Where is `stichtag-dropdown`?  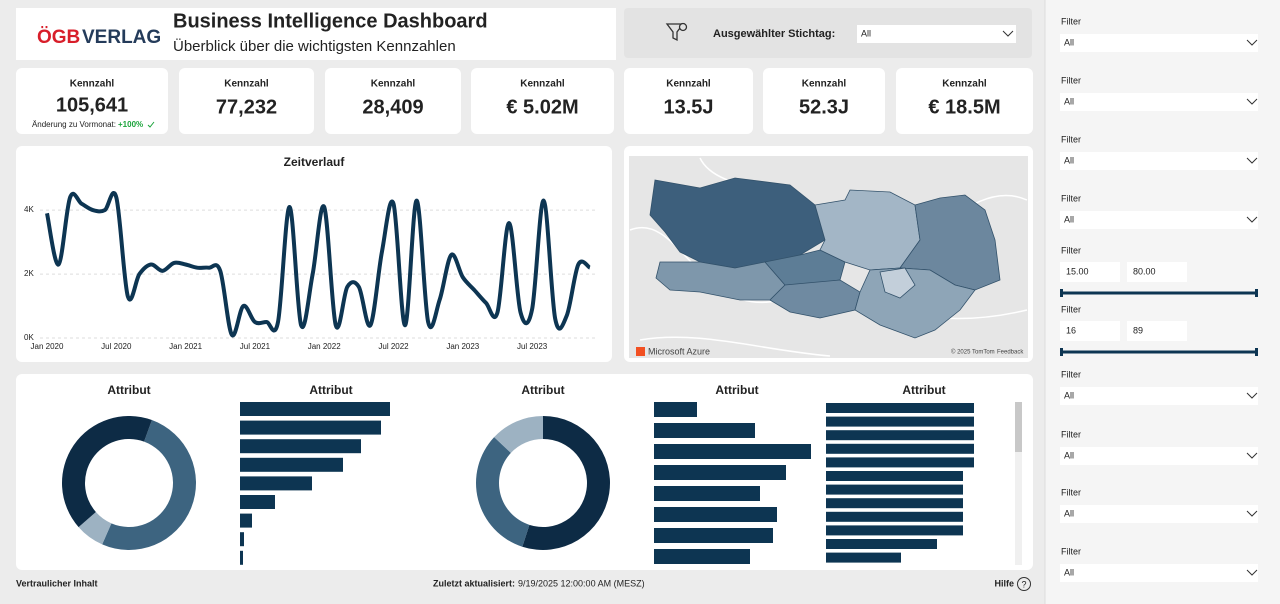 stichtag-dropdown is located at coordinates (936, 34).